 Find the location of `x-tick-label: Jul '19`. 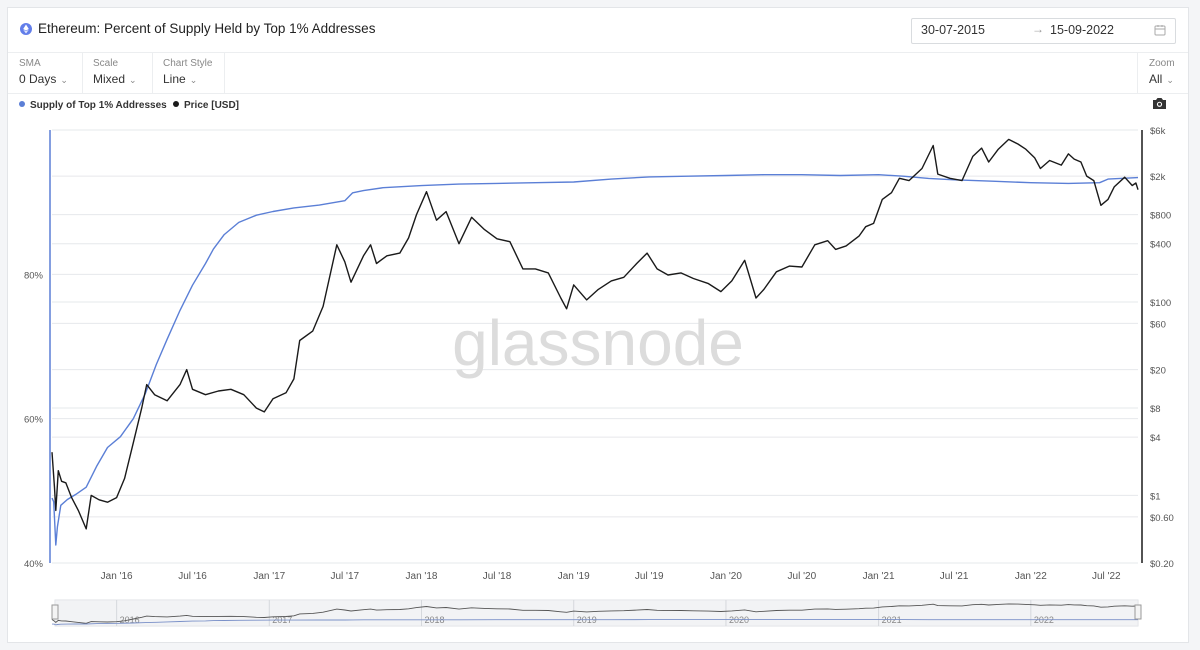

x-tick-label: Jul '19 is located at coordinates (649, 576).